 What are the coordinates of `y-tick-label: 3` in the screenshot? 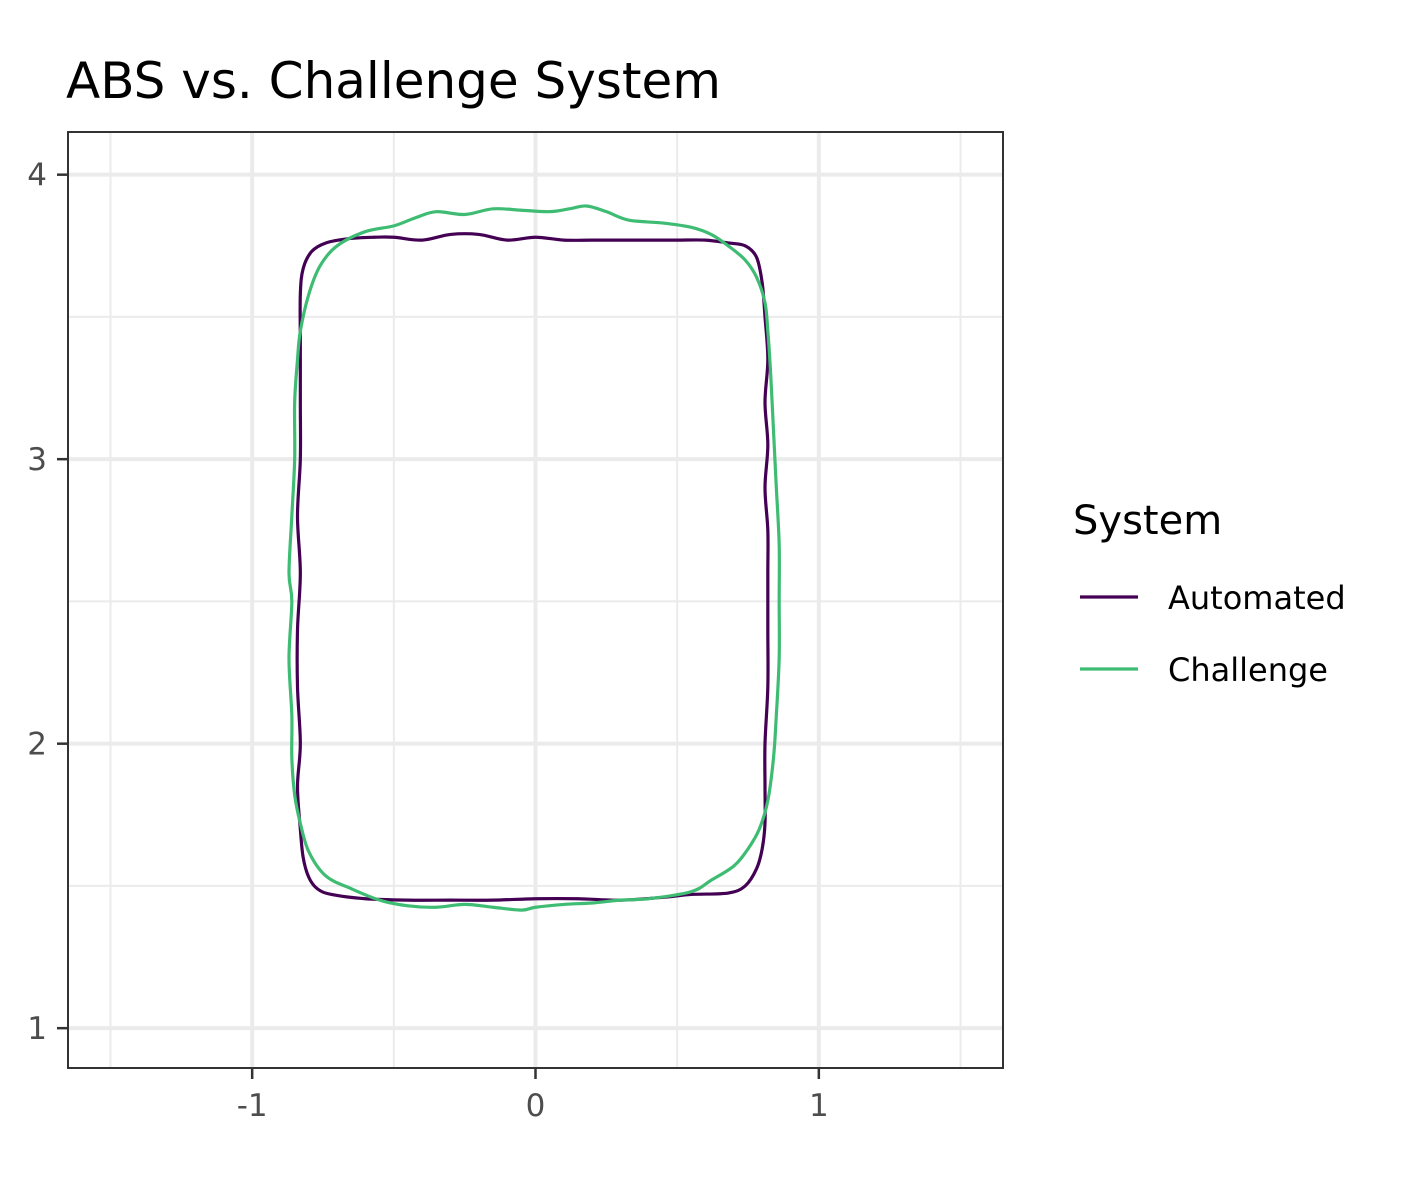 It's located at (37, 460).